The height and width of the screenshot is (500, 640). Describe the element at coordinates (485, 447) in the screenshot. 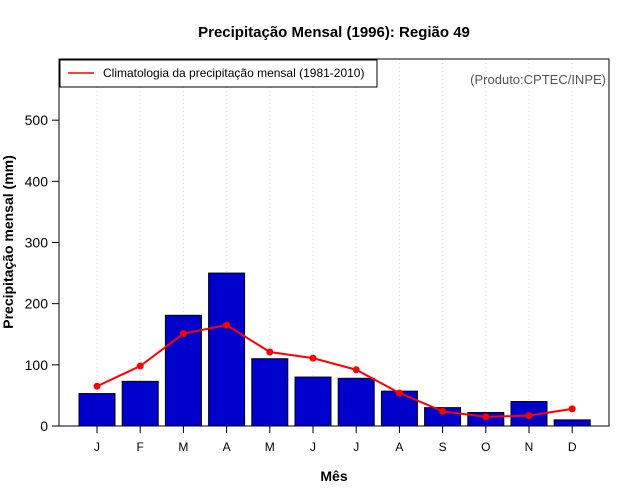

I see `x-tick-label: O` at that location.